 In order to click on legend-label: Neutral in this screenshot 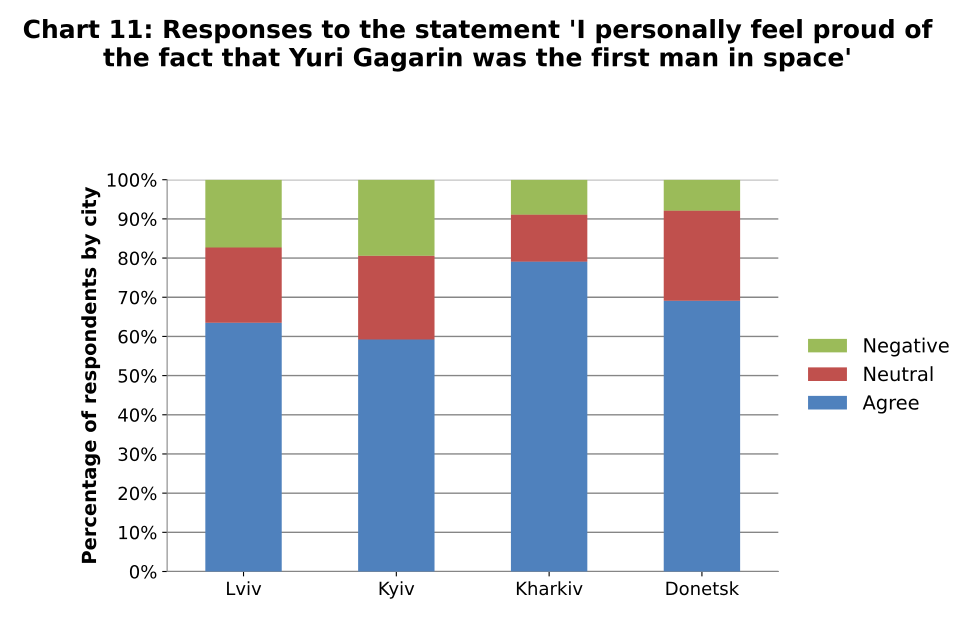, I will do `click(898, 374)`.